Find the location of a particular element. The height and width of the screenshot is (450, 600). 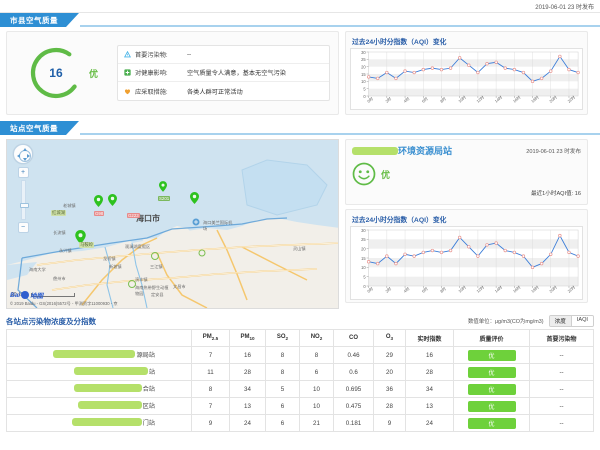

value-mode-toggle: 浓度 IAQI is located at coordinates (571, 321).